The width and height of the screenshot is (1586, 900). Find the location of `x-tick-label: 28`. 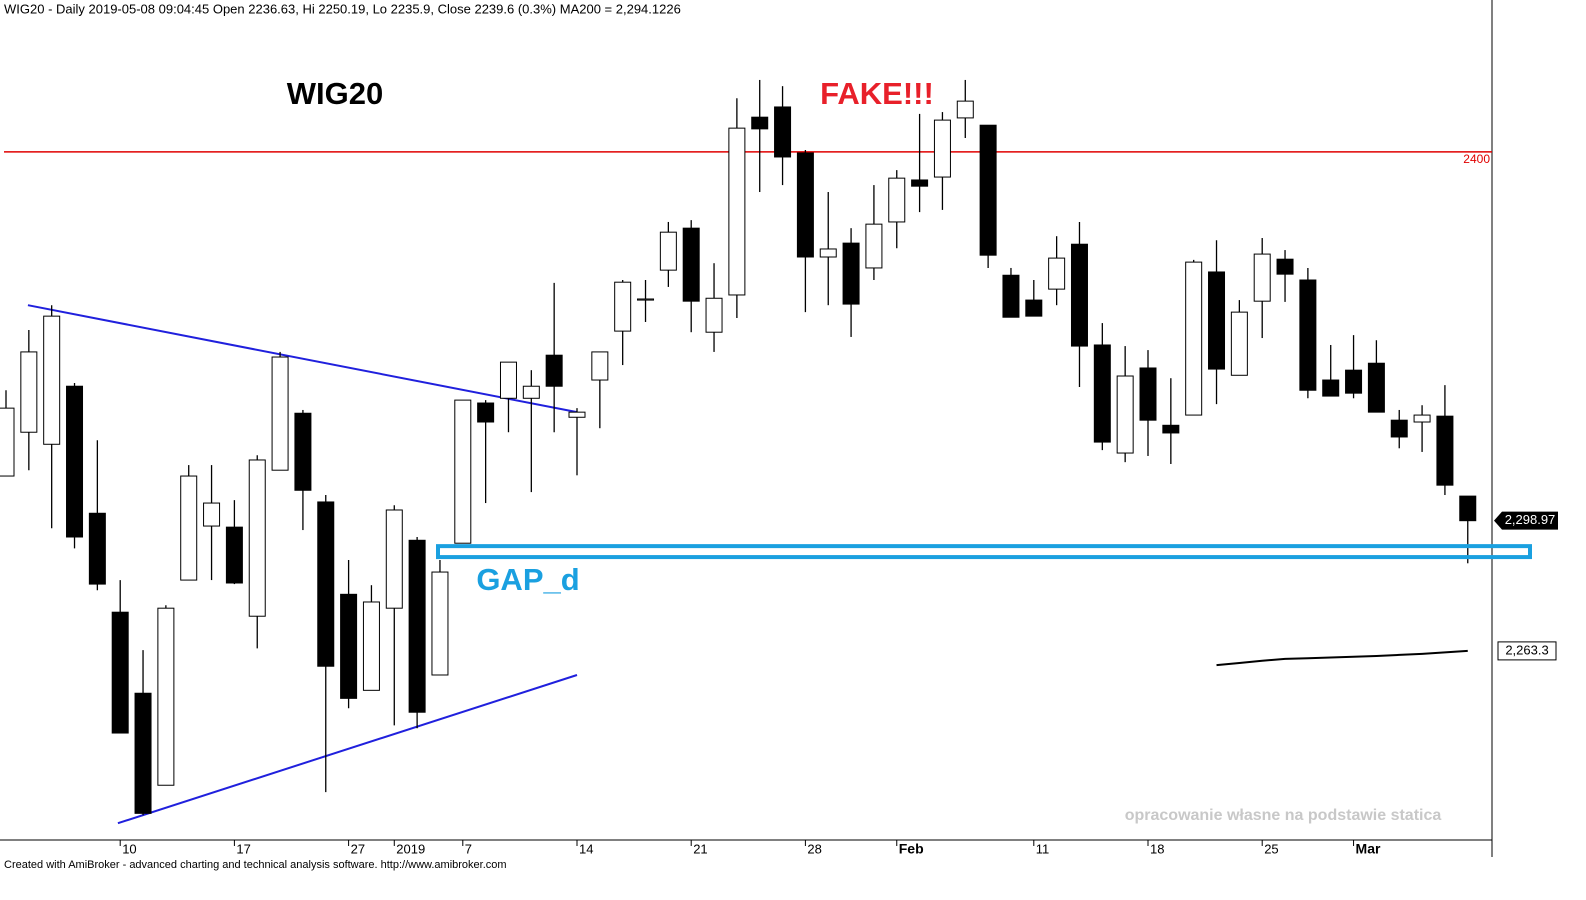

x-tick-label: 28 is located at coordinates (814, 848).